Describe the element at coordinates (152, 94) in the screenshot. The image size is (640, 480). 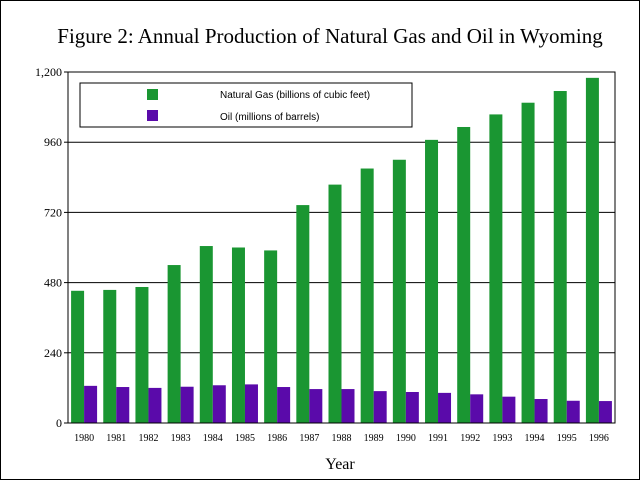
I see `legend-swatch-natural-gas` at that location.